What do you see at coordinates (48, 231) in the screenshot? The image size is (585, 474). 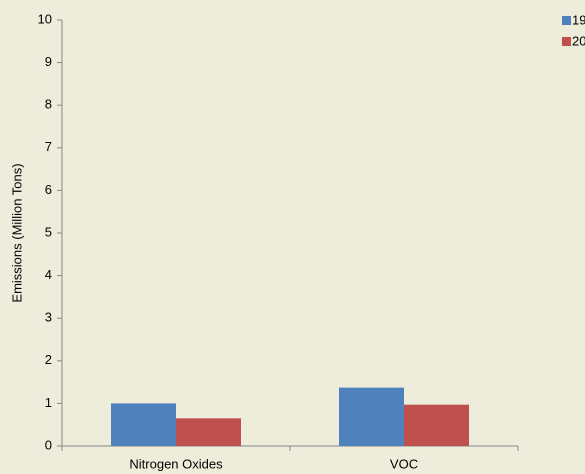 I see `y-tick-label: 5` at bounding box center [48, 231].